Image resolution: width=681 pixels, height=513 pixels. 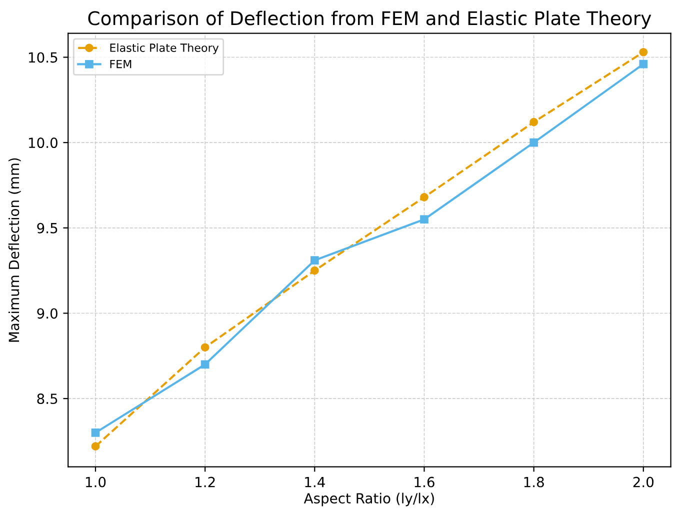 I want to click on chart-title: Comparison of Deflection from FEM and Elastic Plate Theory, so click(x=370, y=19).